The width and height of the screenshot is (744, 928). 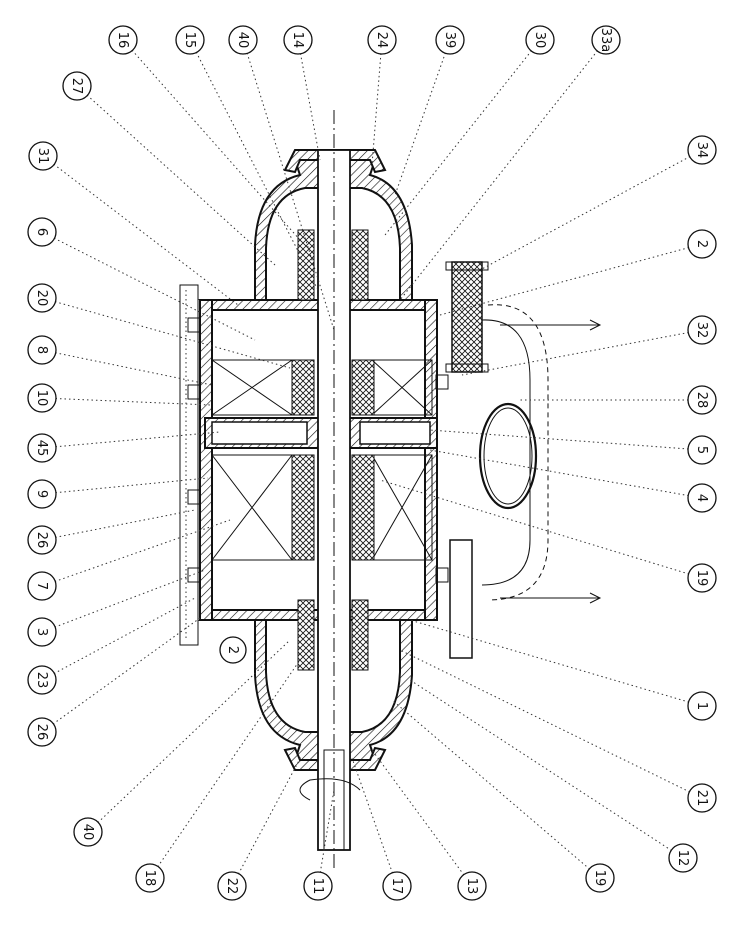 I want to click on callout-label: 3, so click(x=41, y=632).